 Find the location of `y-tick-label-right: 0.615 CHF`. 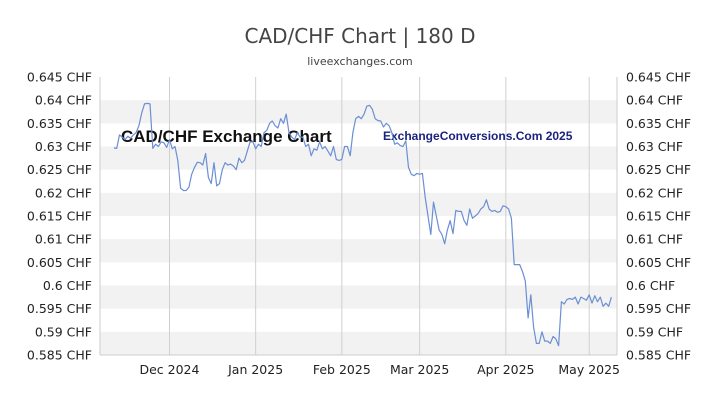

y-tick-label-right: 0.615 CHF is located at coordinates (658, 216).